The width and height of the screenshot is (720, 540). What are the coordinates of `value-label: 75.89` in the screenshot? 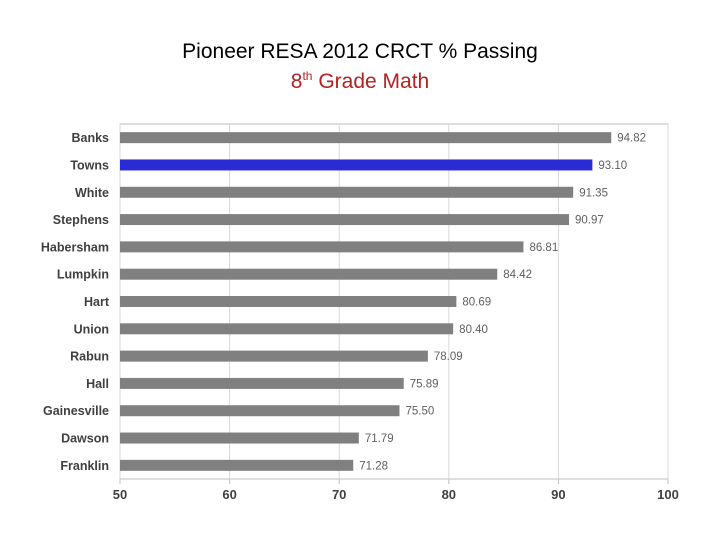 It's located at (424, 384).